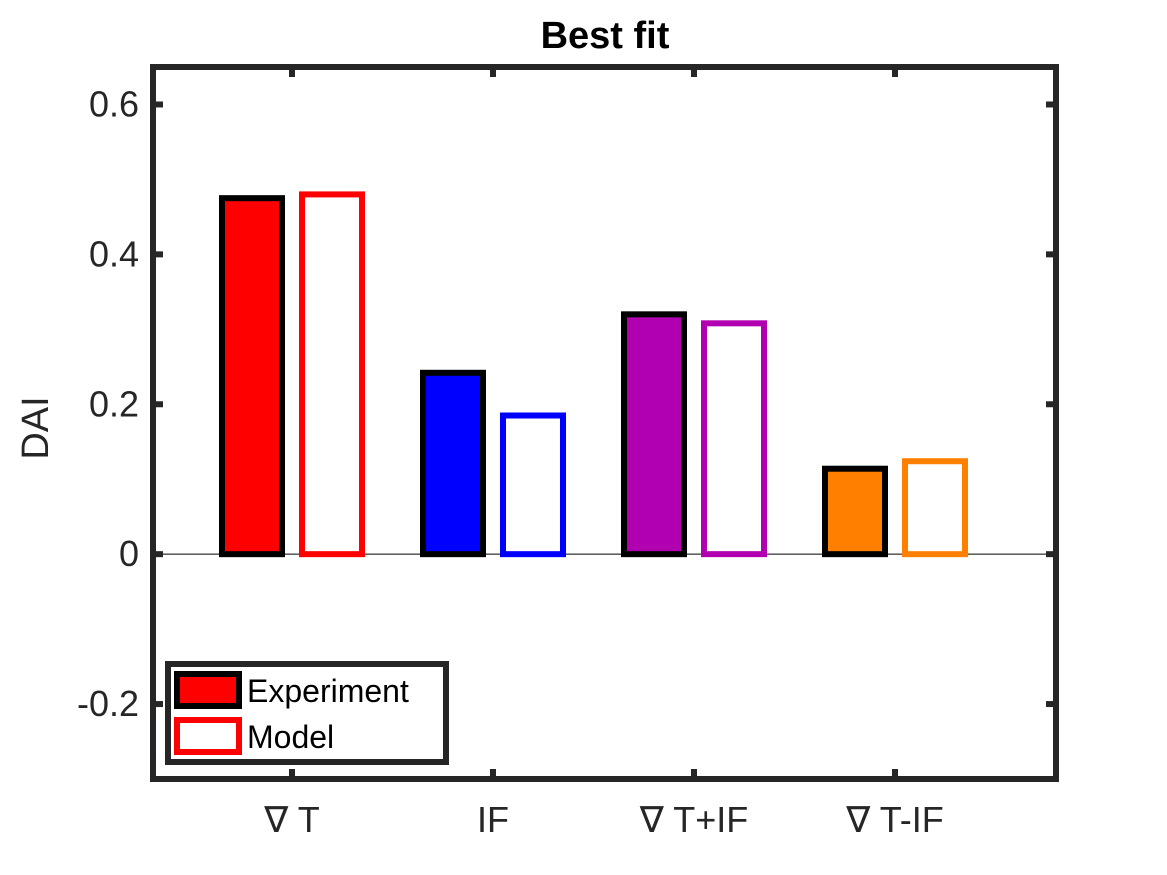 This screenshot has width=1167, height=875. What do you see at coordinates (291, 819) in the screenshot?
I see `x-tick-label: ∇ T` at bounding box center [291, 819].